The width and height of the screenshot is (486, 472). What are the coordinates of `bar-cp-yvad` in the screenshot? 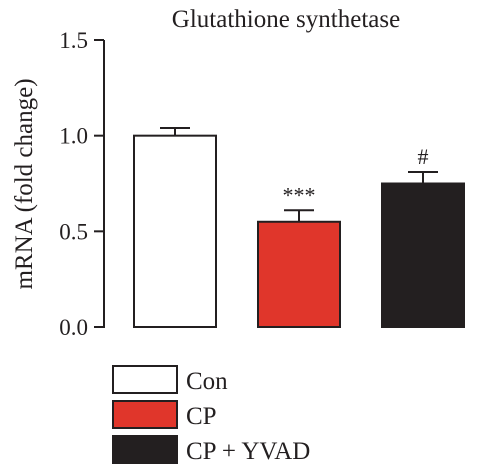 It's located at (423, 255).